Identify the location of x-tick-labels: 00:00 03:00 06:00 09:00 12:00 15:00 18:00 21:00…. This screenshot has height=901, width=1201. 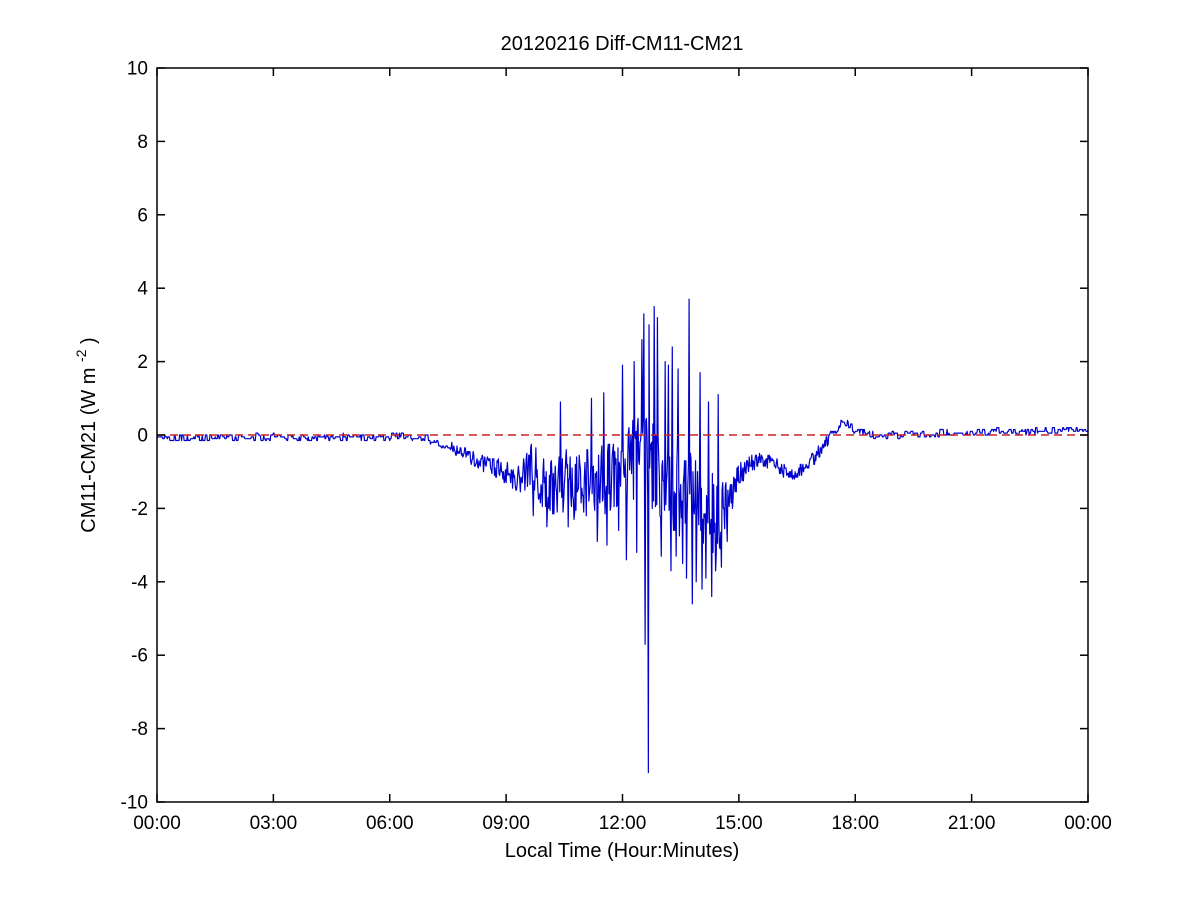
(622, 823).